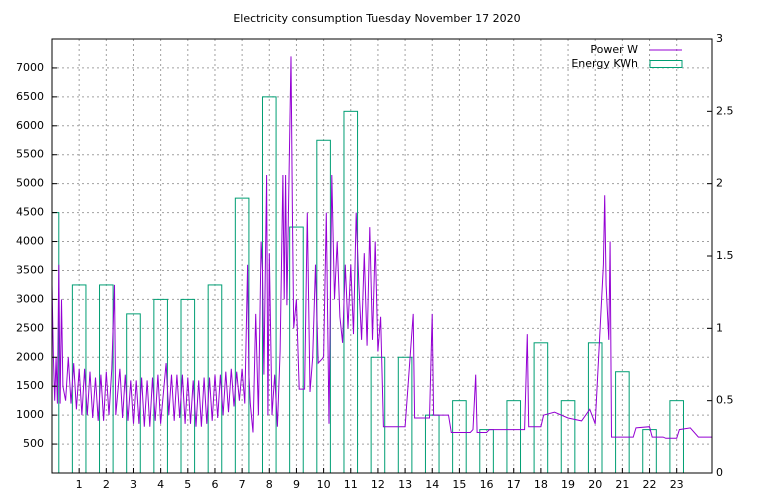 The height and width of the screenshot is (500, 768). What do you see at coordinates (614, 49) in the screenshot?
I see `legend-label: Power W` at bounding box center [614, 49].